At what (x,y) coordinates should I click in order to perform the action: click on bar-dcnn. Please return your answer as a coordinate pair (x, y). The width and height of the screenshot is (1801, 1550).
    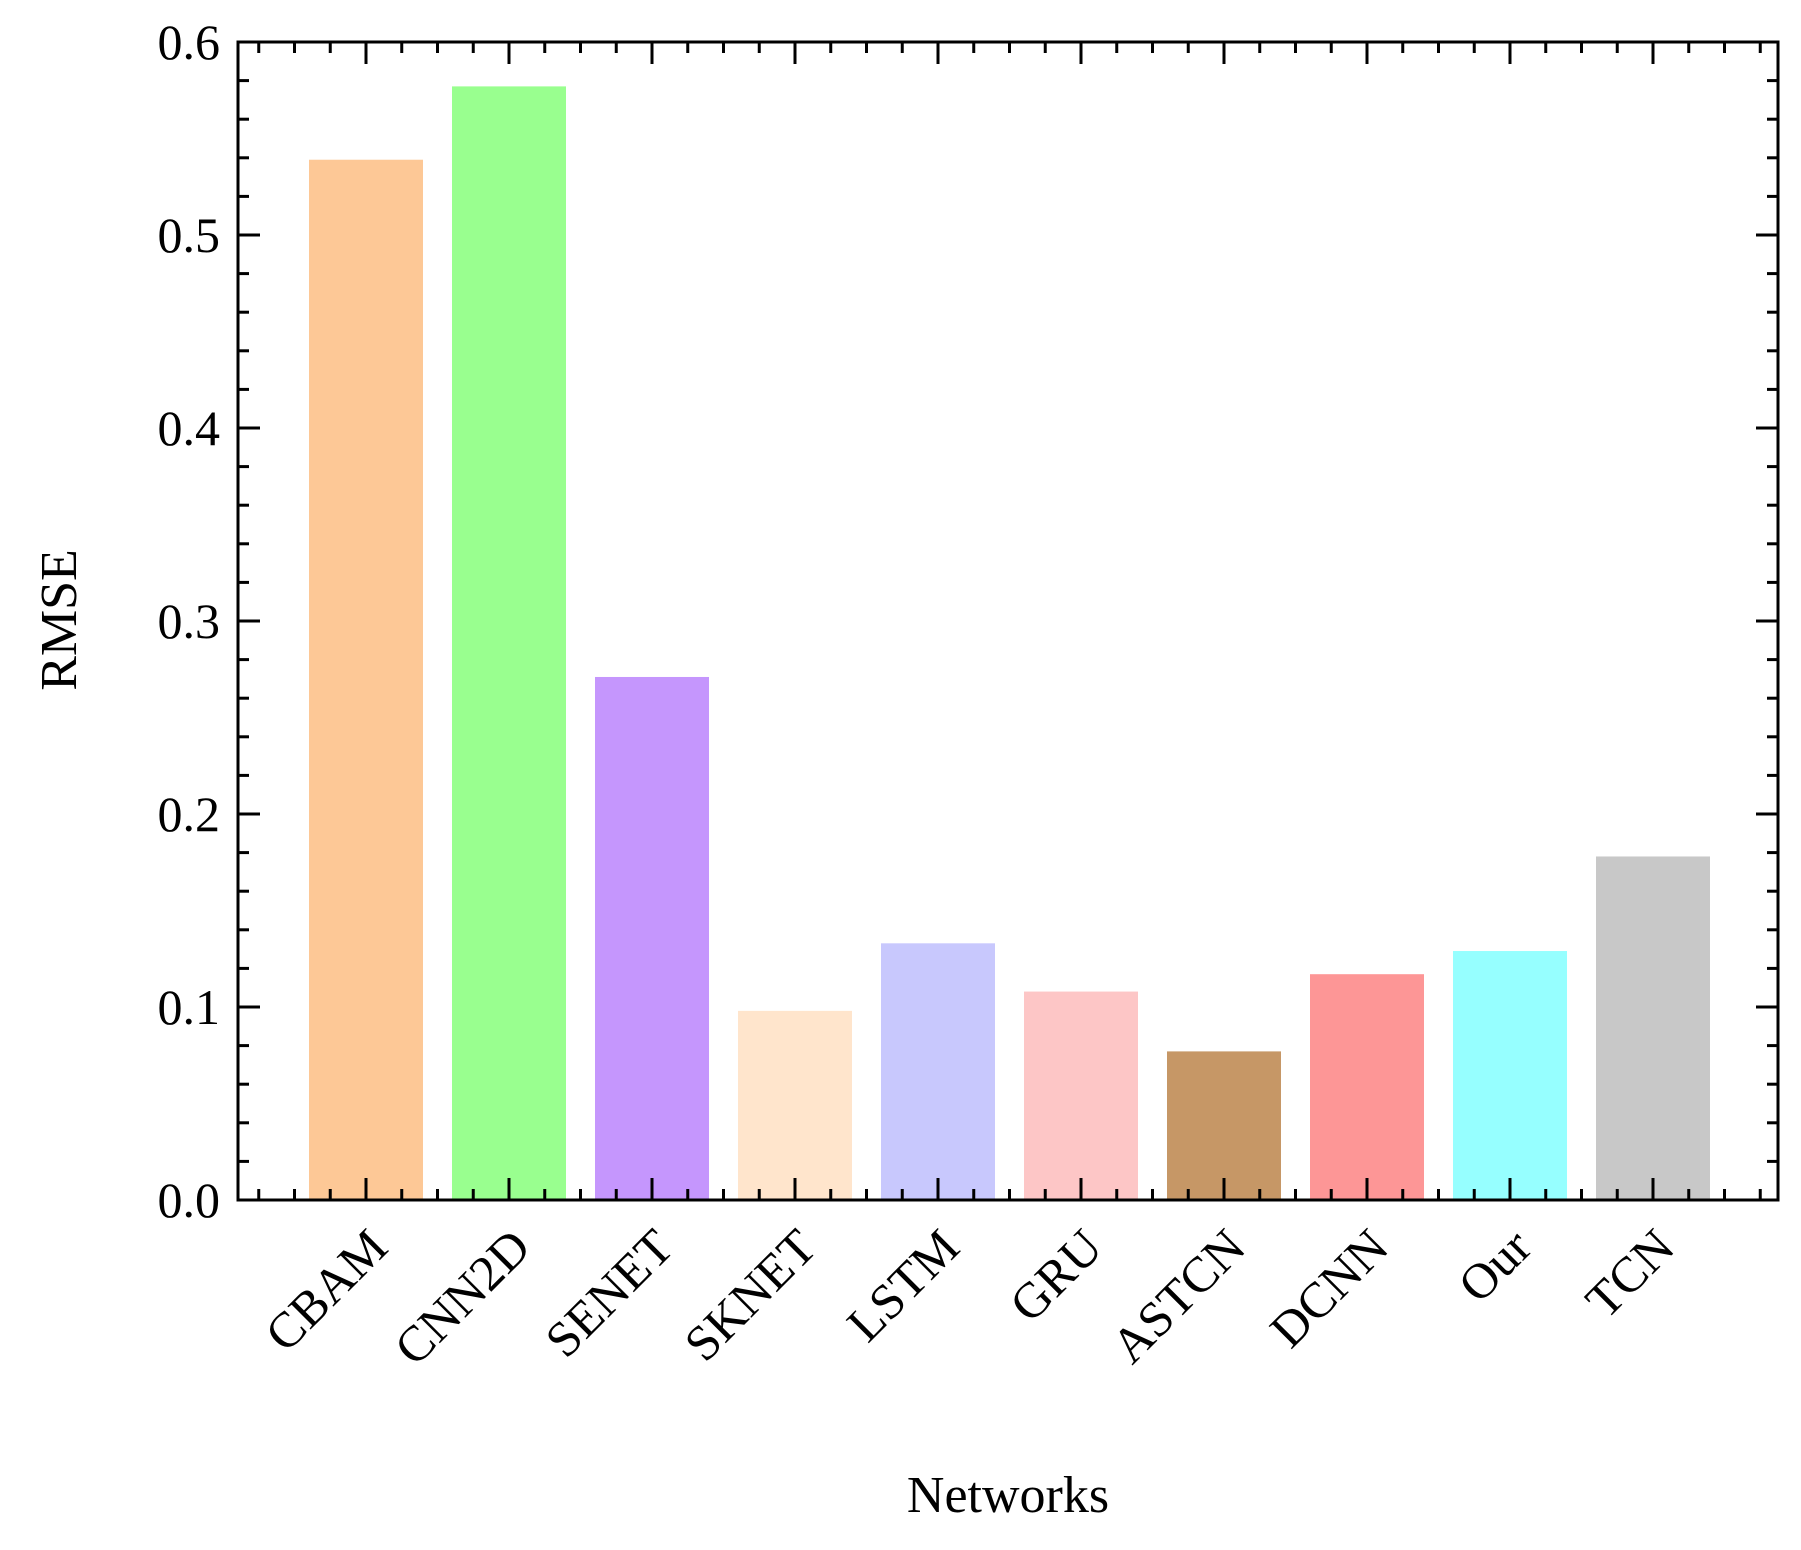
    Looking at the image, I should click on (1367, 1087).